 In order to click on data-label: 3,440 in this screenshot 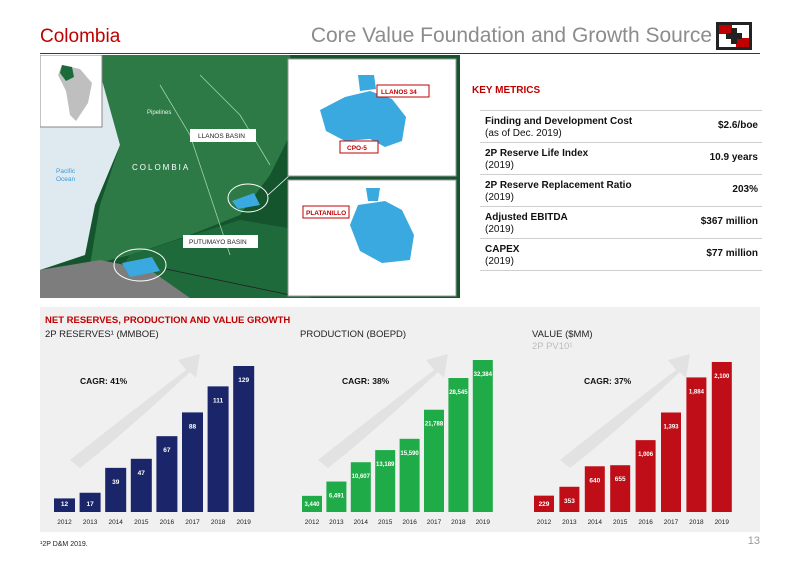, I will do `click(312, 505)`.